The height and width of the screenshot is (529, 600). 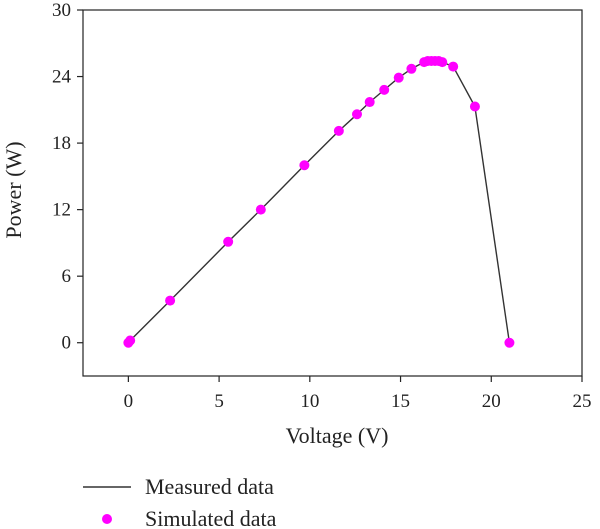 I want to click on x-tick-label: 10, so click(x=309, y=401).